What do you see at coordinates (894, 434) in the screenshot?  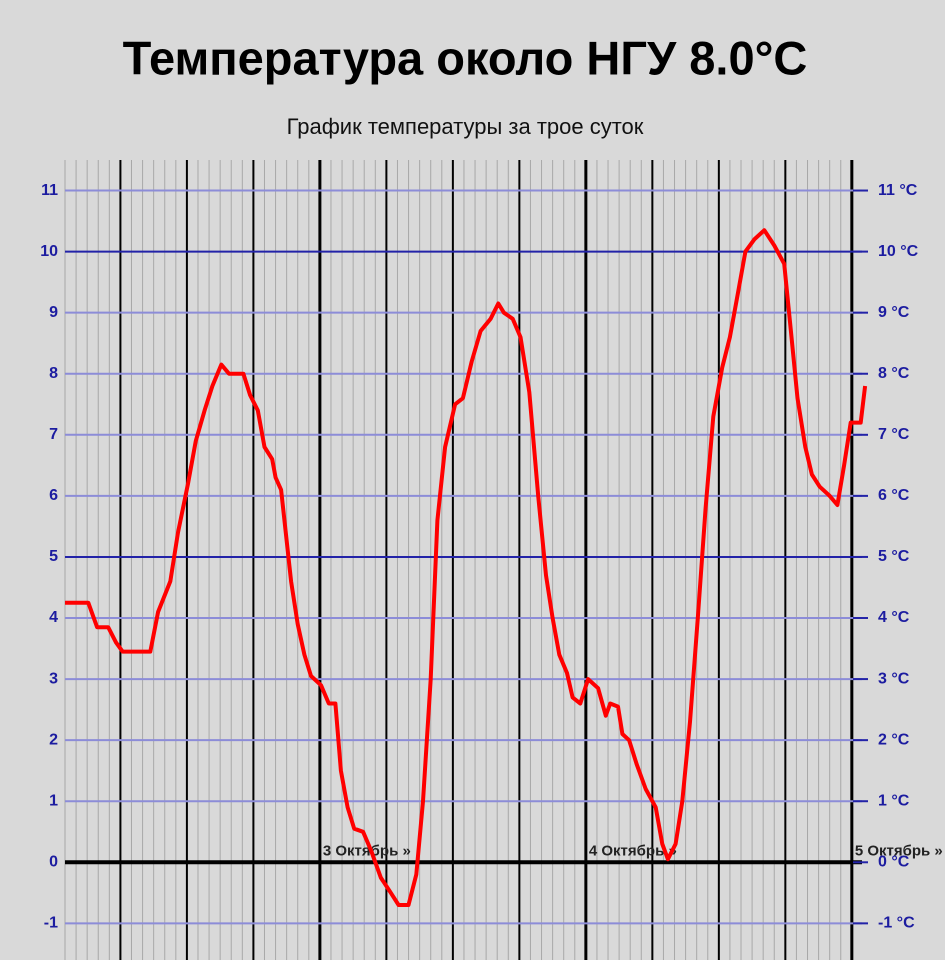 I see `y2-tick-label: 7 °C` at bounding box center [894, 434].